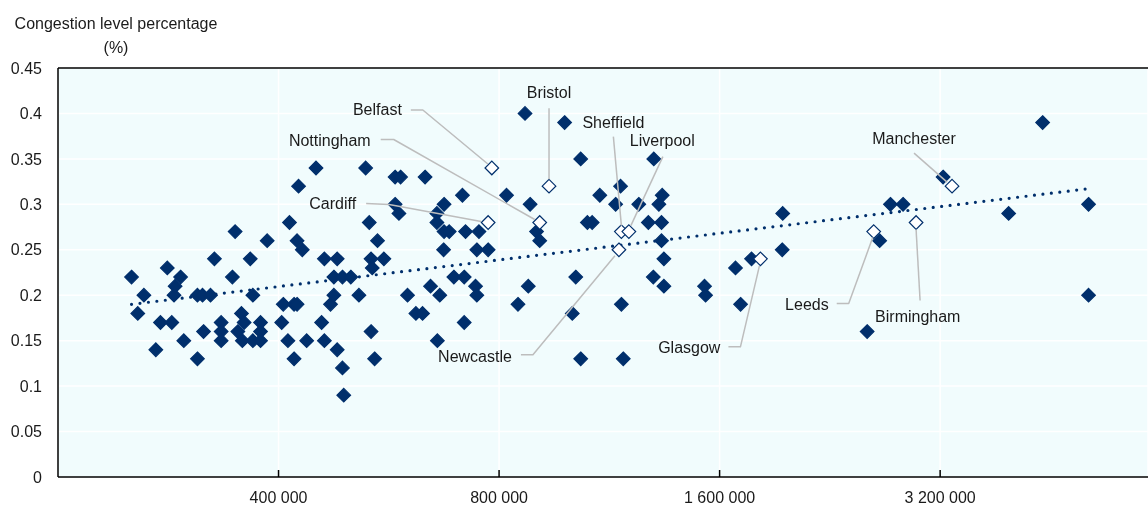  Describe the element at coordinates (26, 432) in the screenshot. I see `y-tick-label: 0.05` at that location.